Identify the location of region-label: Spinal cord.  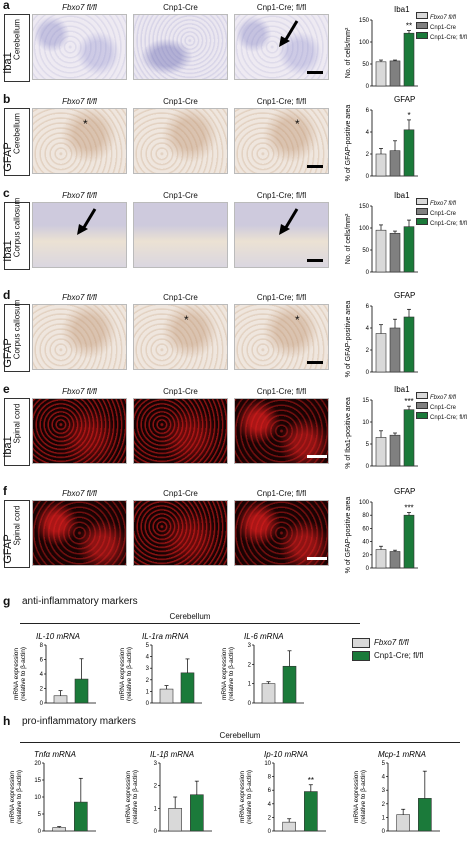
(17, 423).